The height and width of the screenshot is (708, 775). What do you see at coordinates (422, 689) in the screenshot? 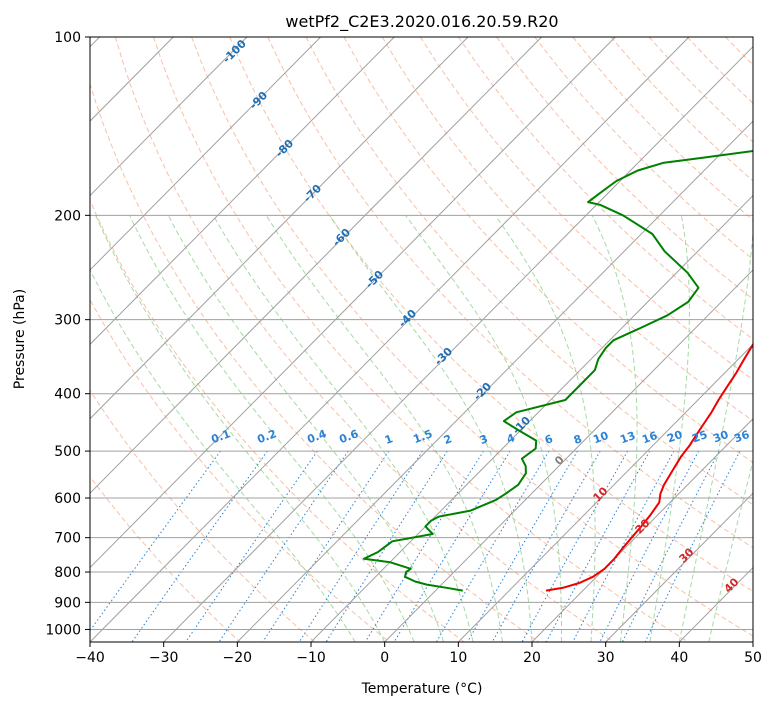
I see `x-axis-title: Temperature (°C)` at bounding box center [422, 689].